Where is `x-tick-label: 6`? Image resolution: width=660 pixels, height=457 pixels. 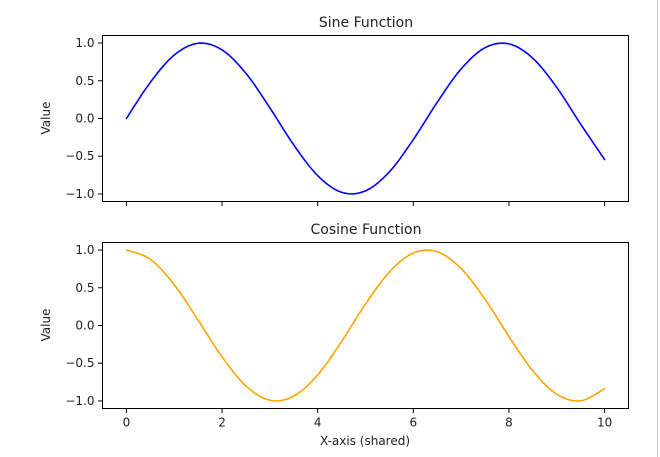 x-tick-label: 6 is located at coordinates (413, 423).